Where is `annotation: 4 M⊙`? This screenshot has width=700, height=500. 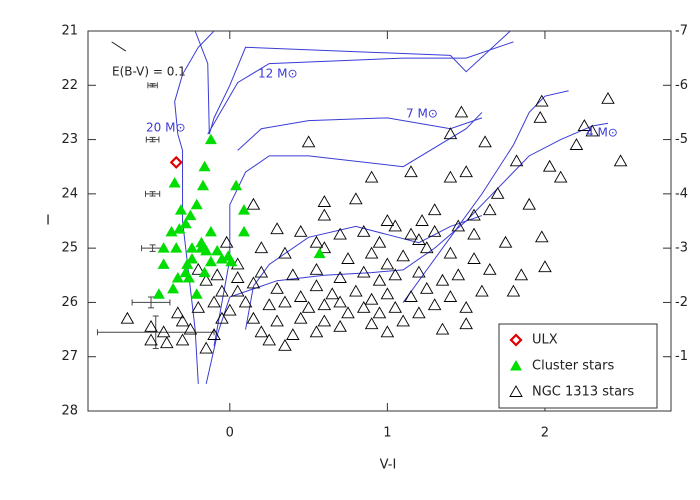 annotation: 4 M⊙ is located at coordinates (602, 133).